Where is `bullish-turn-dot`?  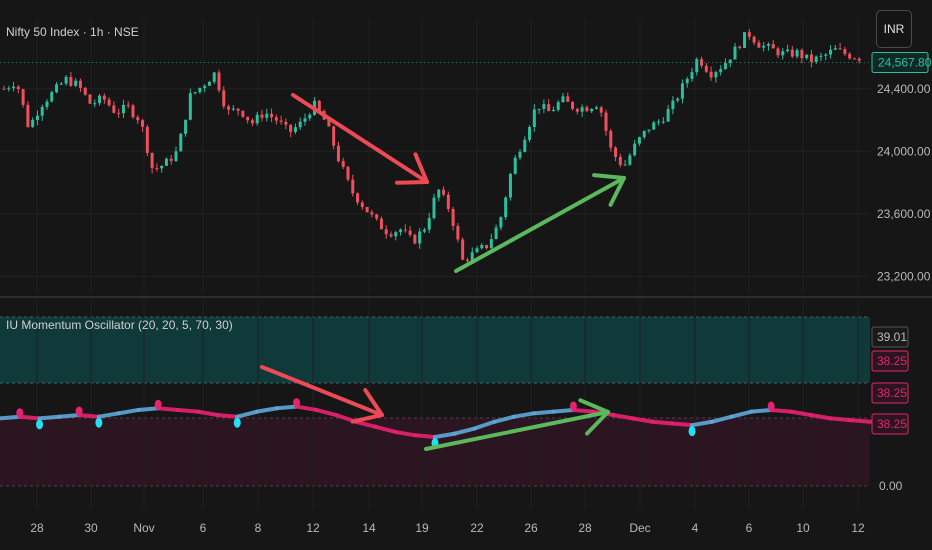
bullish-turn-dot is located at coordinates (692, 431).